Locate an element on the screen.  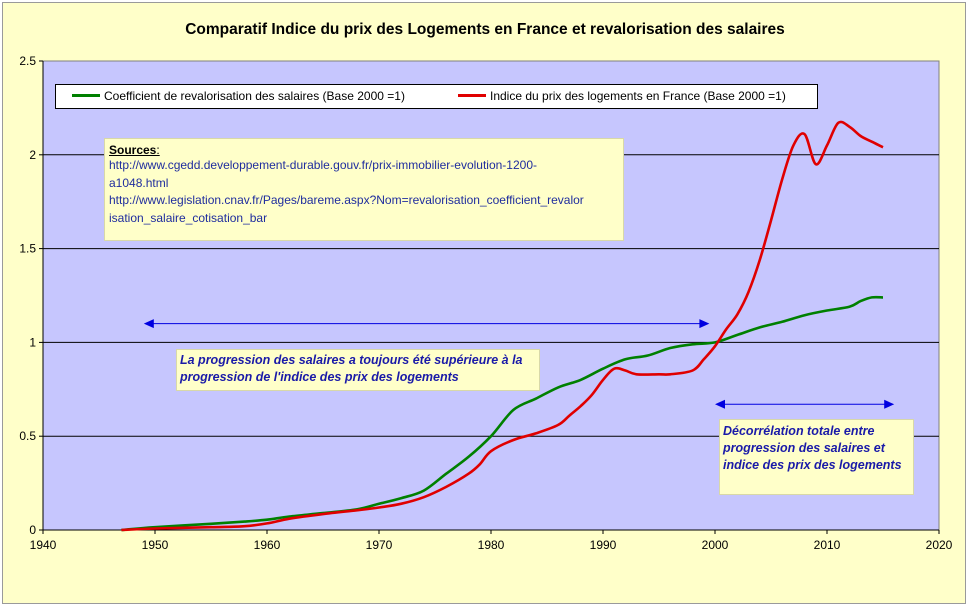
y-tick-label: 2 is located at coordinates (32, 155).